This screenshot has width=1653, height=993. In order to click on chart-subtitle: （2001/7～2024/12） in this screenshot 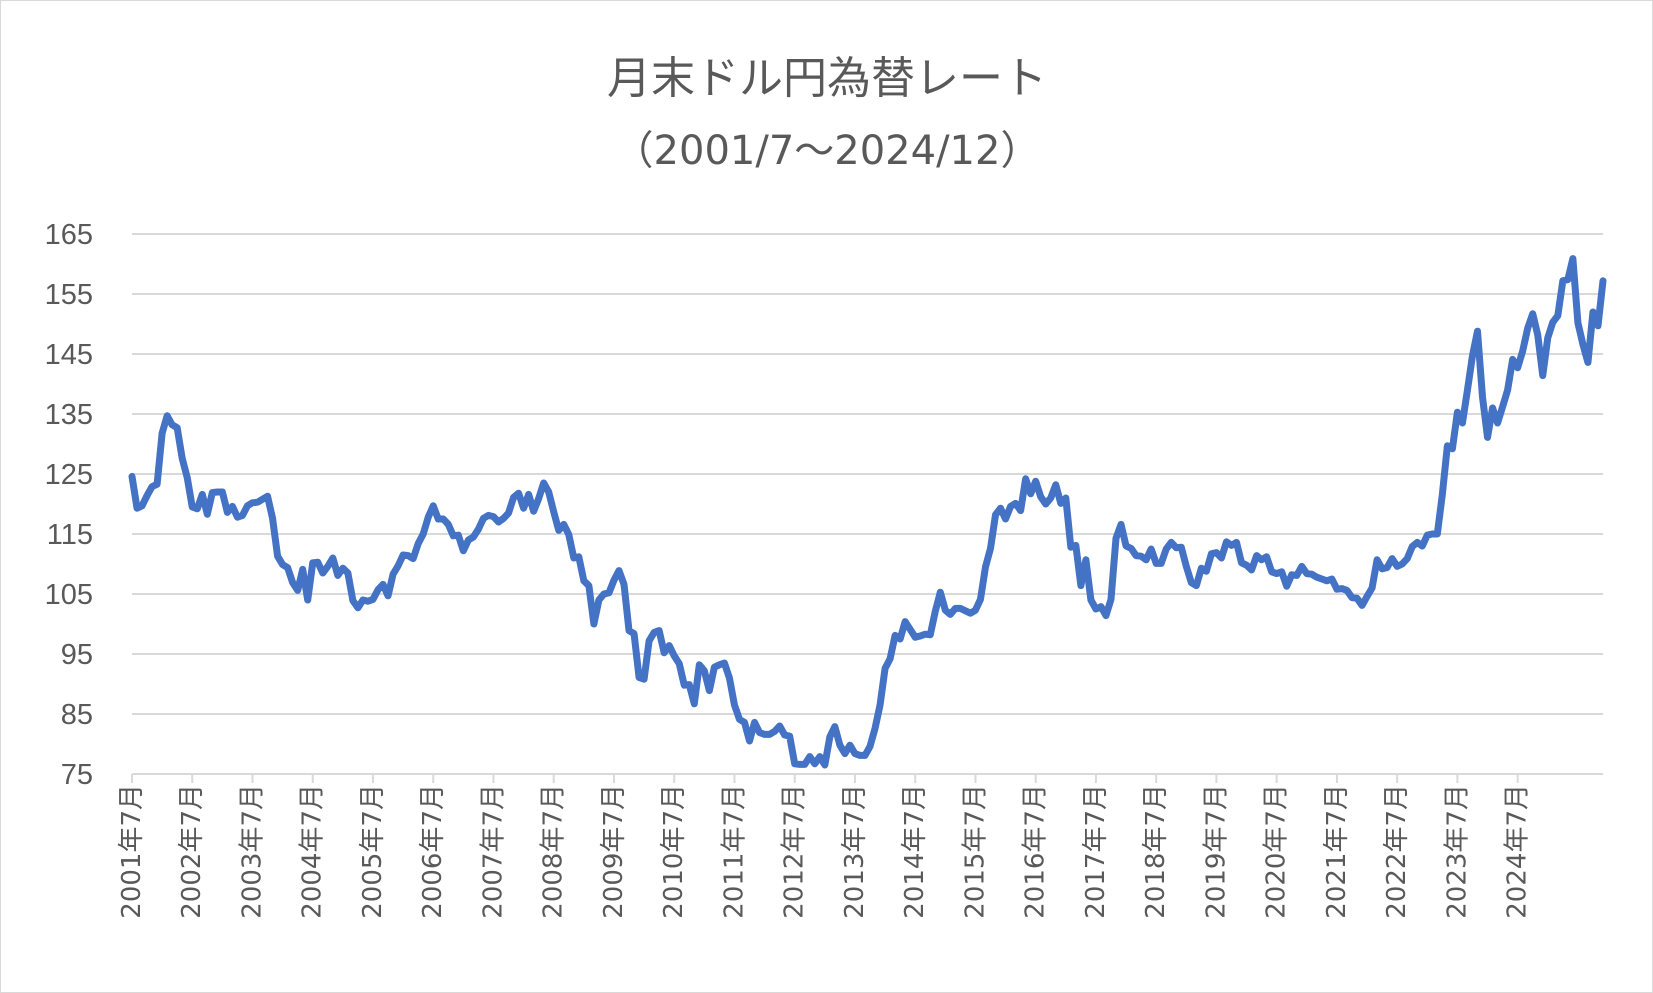, I will do `click(827, 151)`.